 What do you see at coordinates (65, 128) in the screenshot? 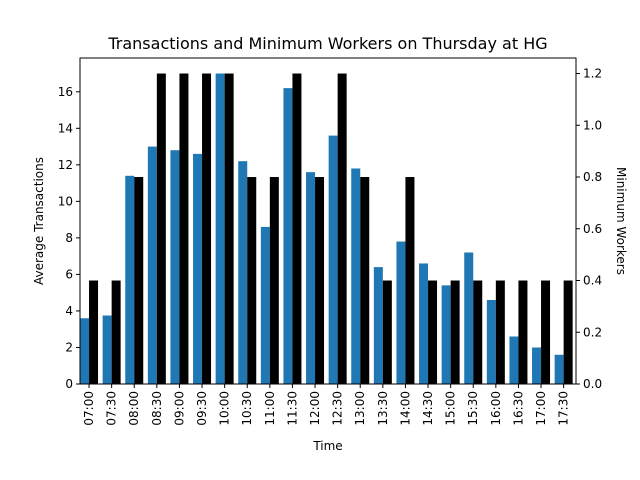
I see `left-y-tick-label: 14` at bounding box center [65, 128].